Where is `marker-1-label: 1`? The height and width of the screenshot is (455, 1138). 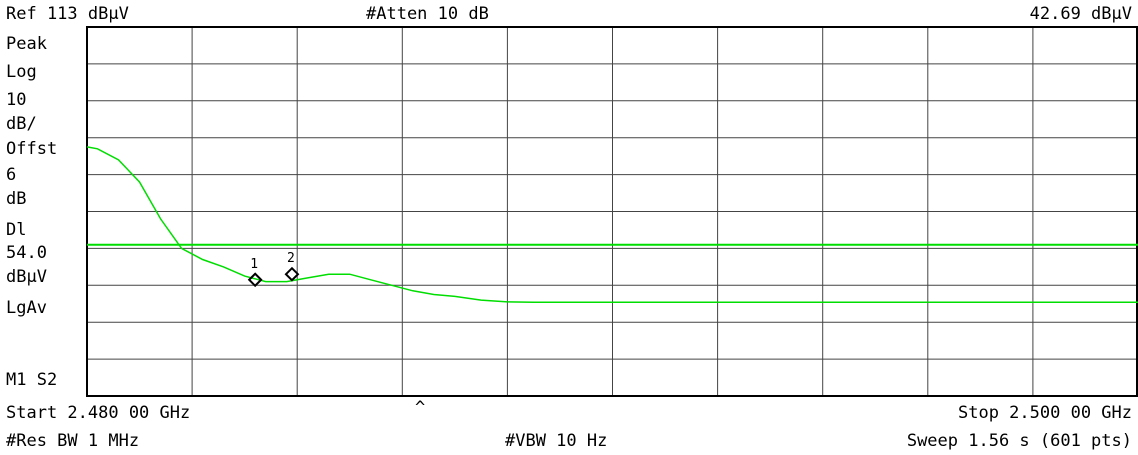
marker-1-label: 1 is located at coordinates (254, 264).